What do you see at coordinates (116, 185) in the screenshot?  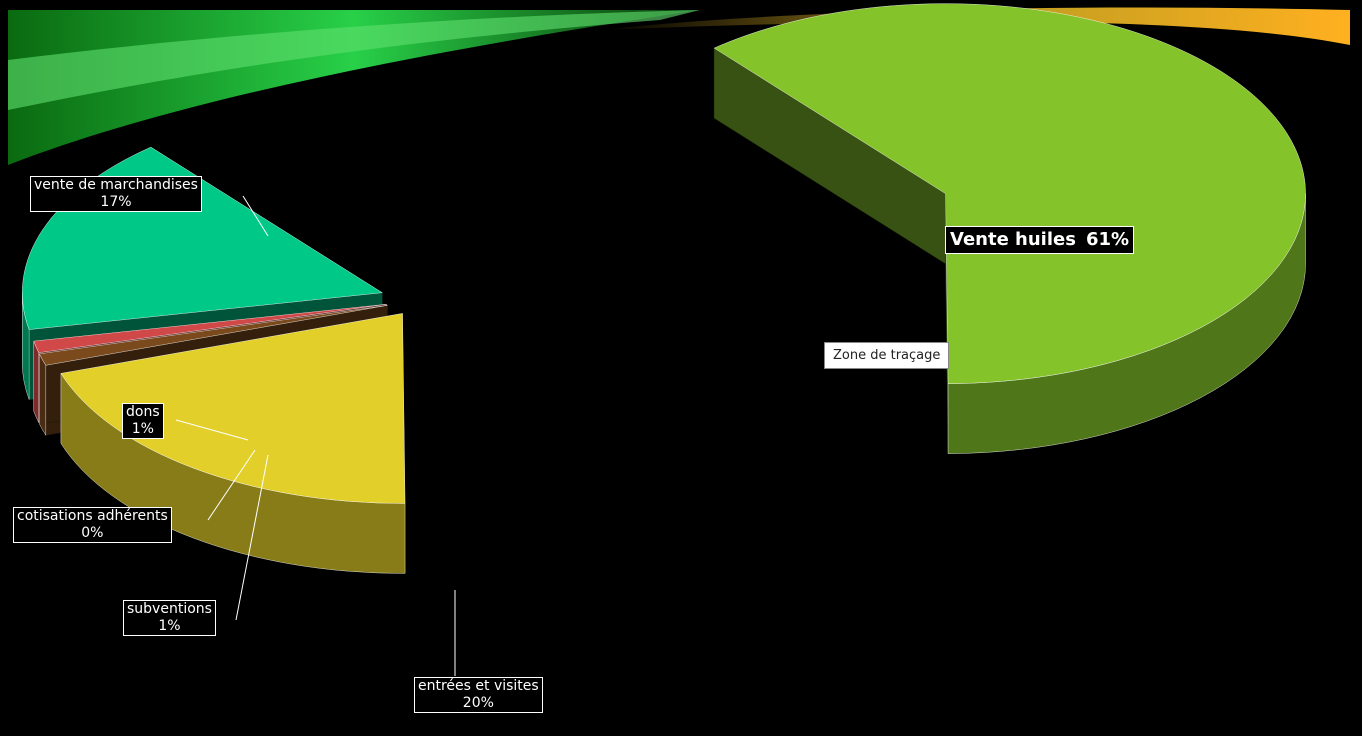 I see `category-label: vente de marchandises` at bounding box center [116, 185].